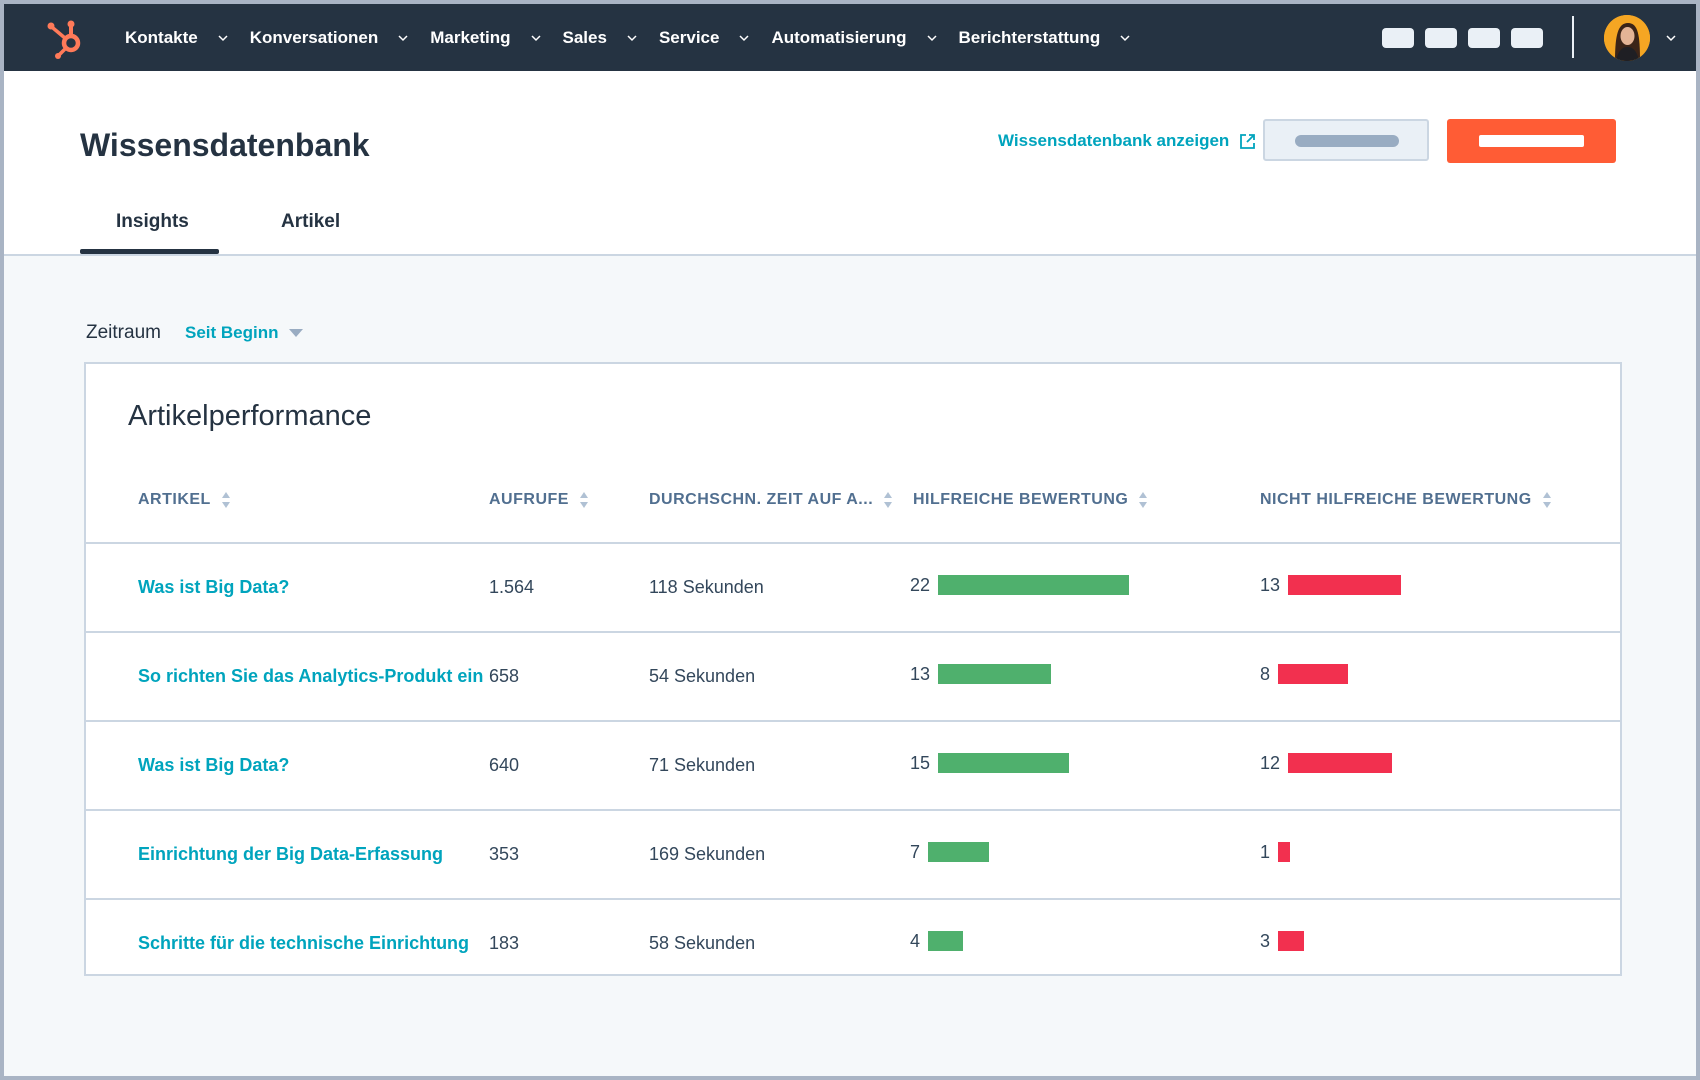 This screenshot has height=1080, width=1700. What do you see at coordinates (512, 587) in the screenshot?
I see `views-value: 1.564` at bounding box center [512, 587].